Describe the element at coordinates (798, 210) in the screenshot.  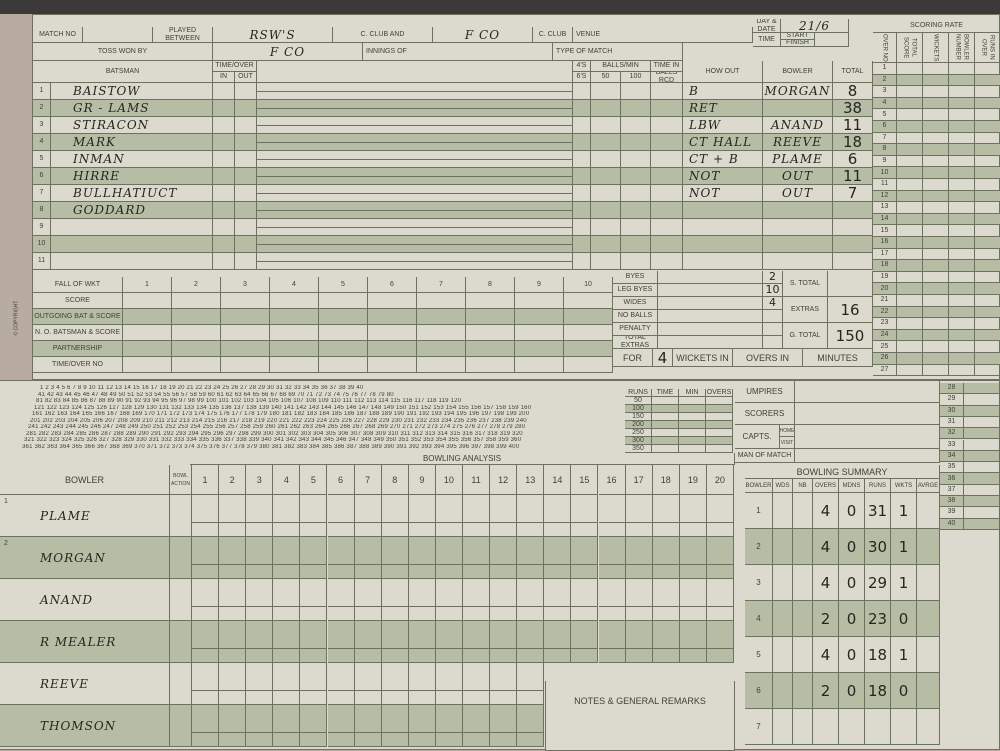
I see `bowler-cell` at that location.